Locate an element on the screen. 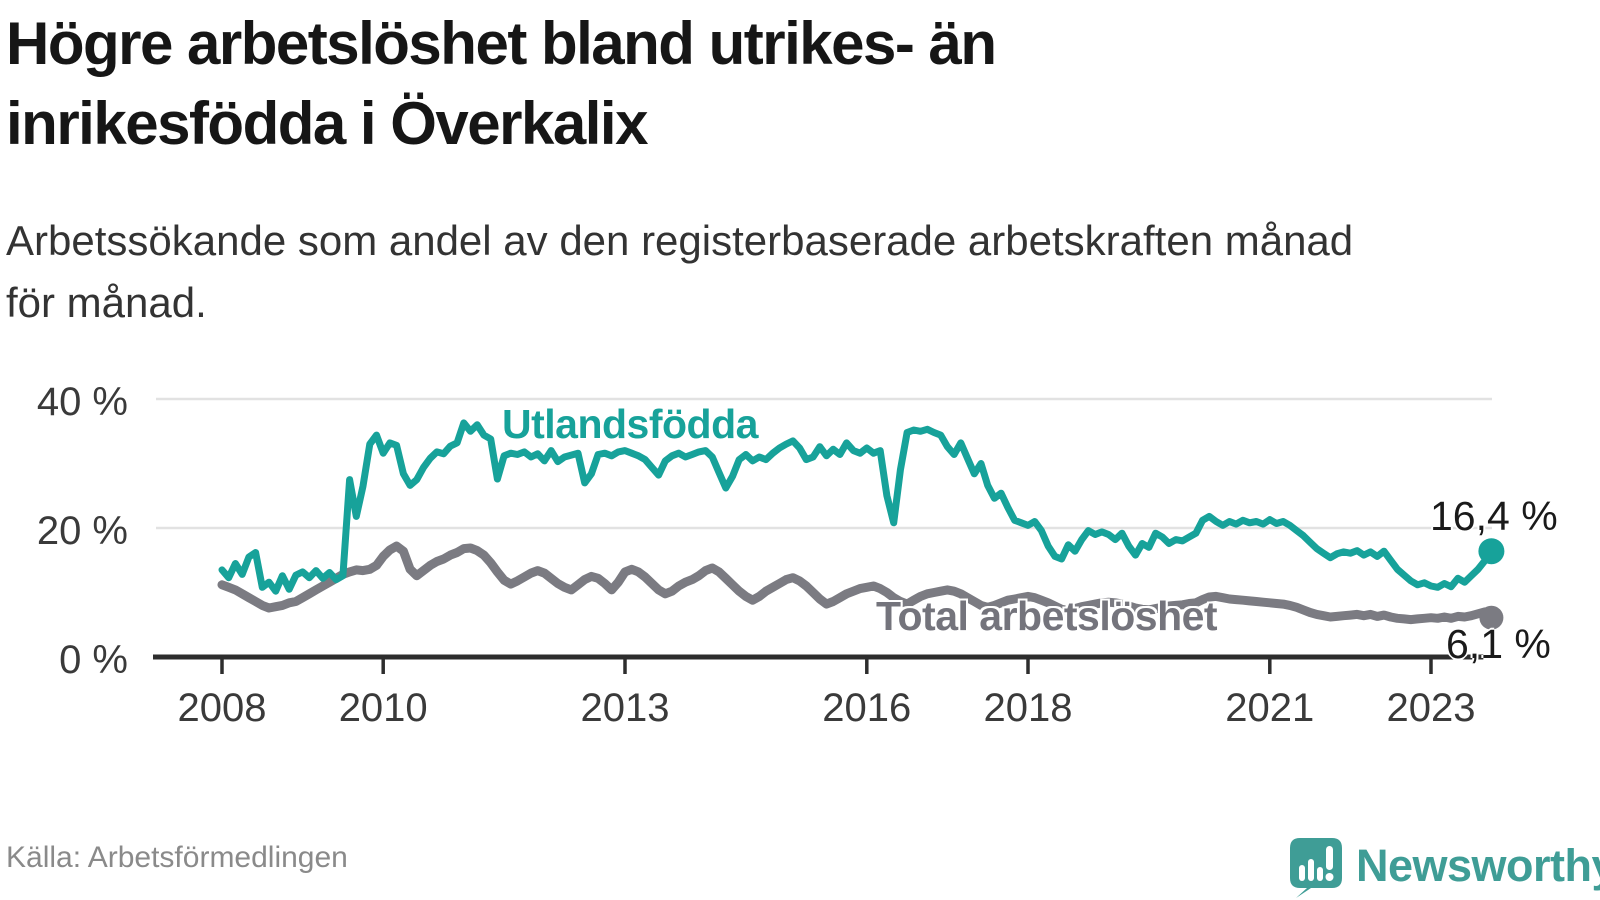 The width and height of the screenshot is (1600, 900). x-axis-label: 2016 is located at coordinates (867, 708).